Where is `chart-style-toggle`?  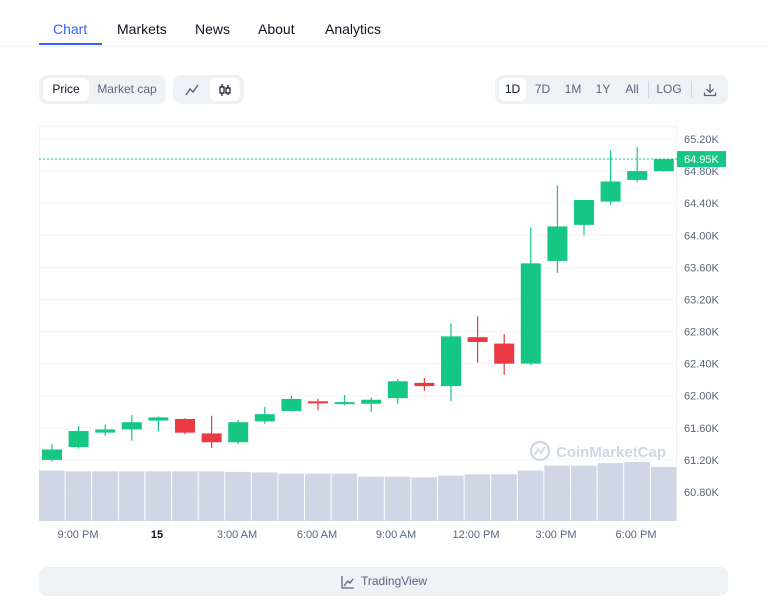 chart-style-toggle is located at coordinates (208, 89).